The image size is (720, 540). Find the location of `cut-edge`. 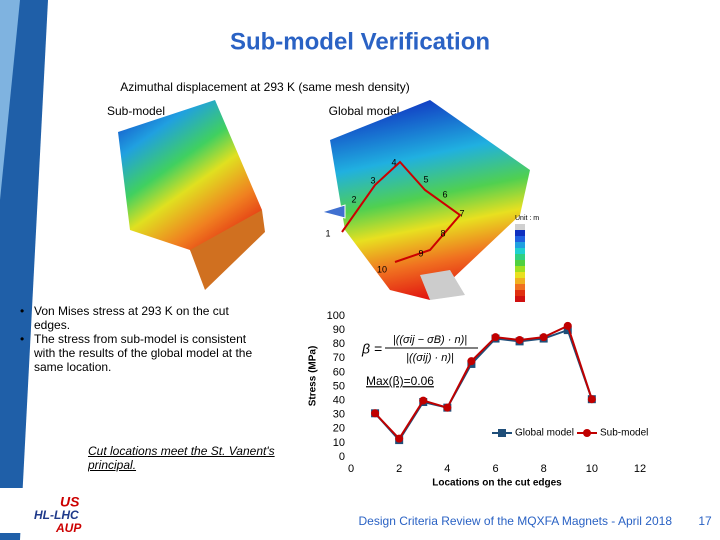

cut-edge is located at coordinates (401, 211).